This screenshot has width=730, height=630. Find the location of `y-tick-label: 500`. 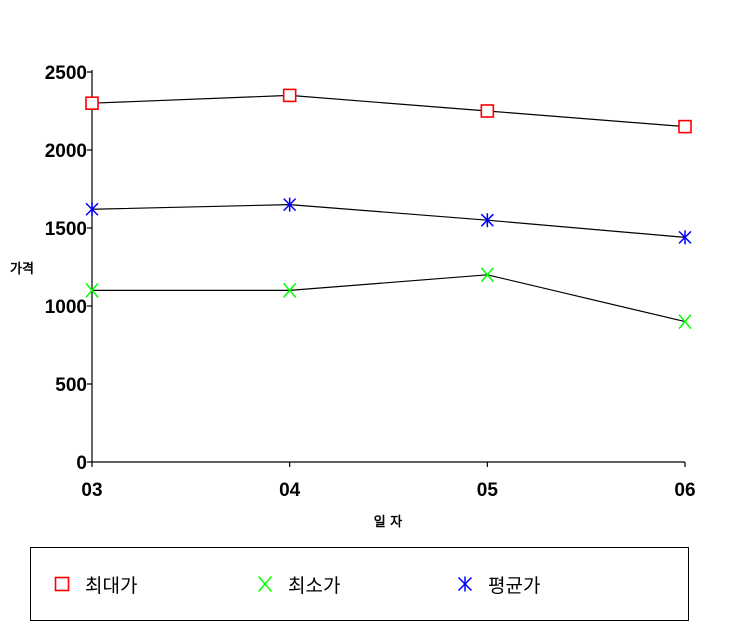

y-tick-label: 500 is located at coordinates (71, 385).